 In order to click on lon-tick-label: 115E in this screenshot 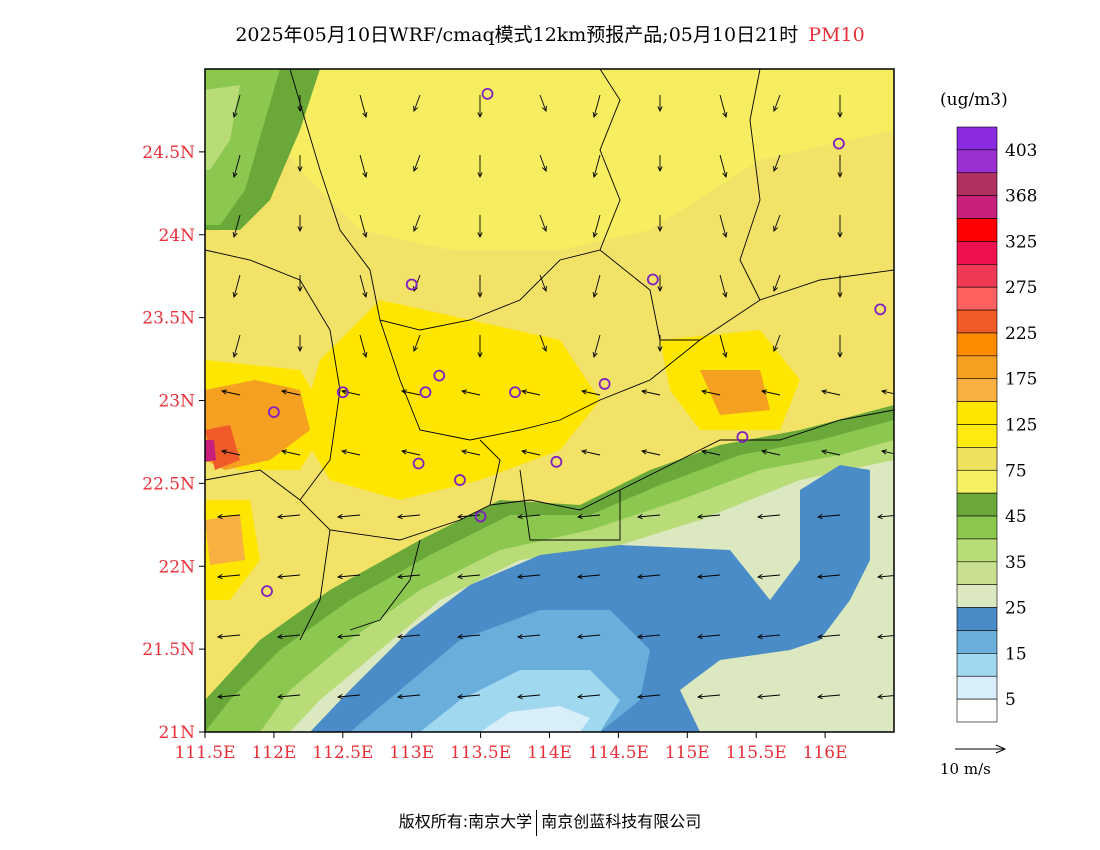, I will do `click(687, 753)`.